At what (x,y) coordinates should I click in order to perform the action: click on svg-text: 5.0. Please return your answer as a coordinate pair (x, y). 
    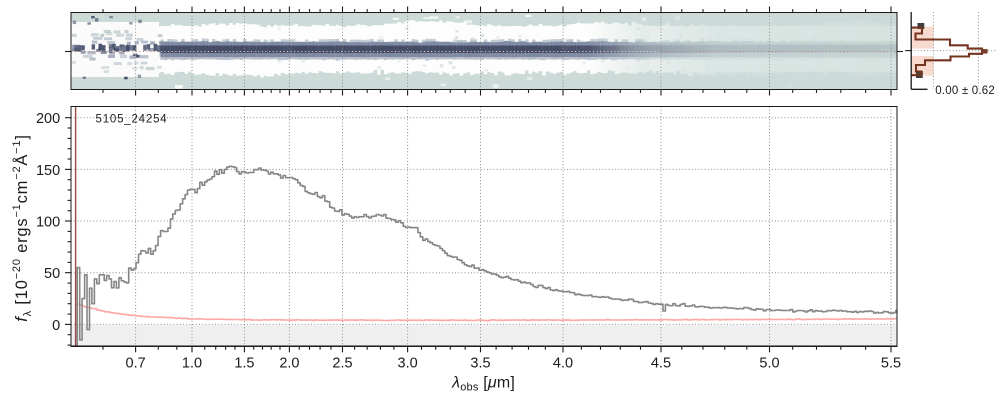
    Looking at the image, I should click on (769, 364).